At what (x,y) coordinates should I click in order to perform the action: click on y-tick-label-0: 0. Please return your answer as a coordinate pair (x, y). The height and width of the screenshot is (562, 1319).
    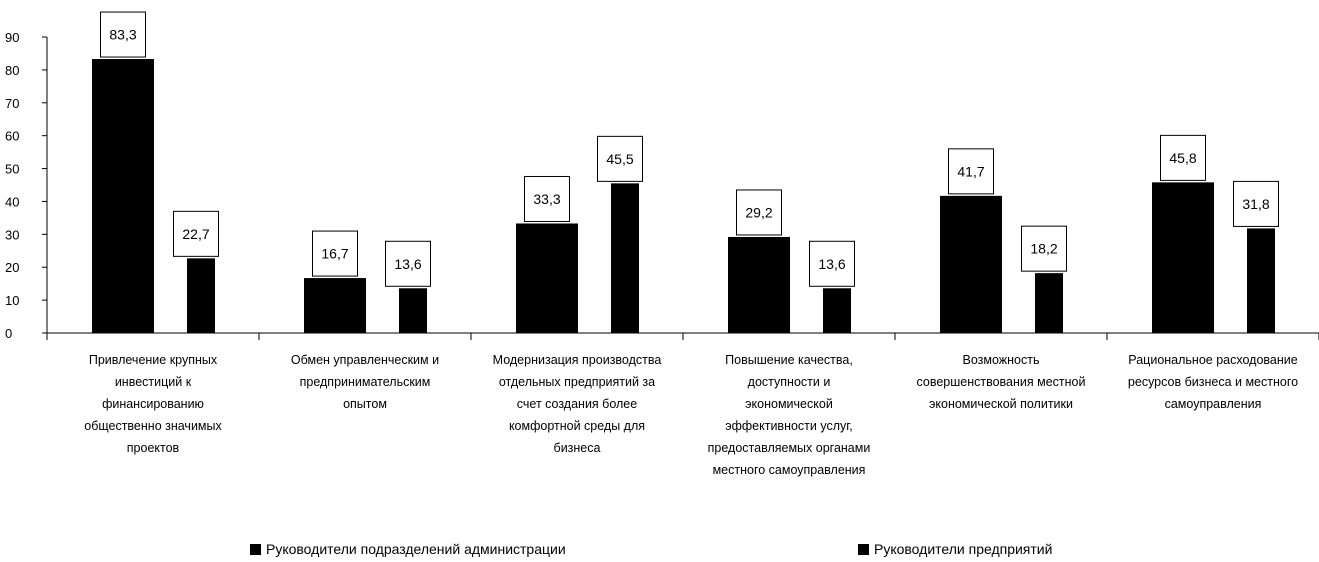
    Looking at the image, I should click on (8, 333).